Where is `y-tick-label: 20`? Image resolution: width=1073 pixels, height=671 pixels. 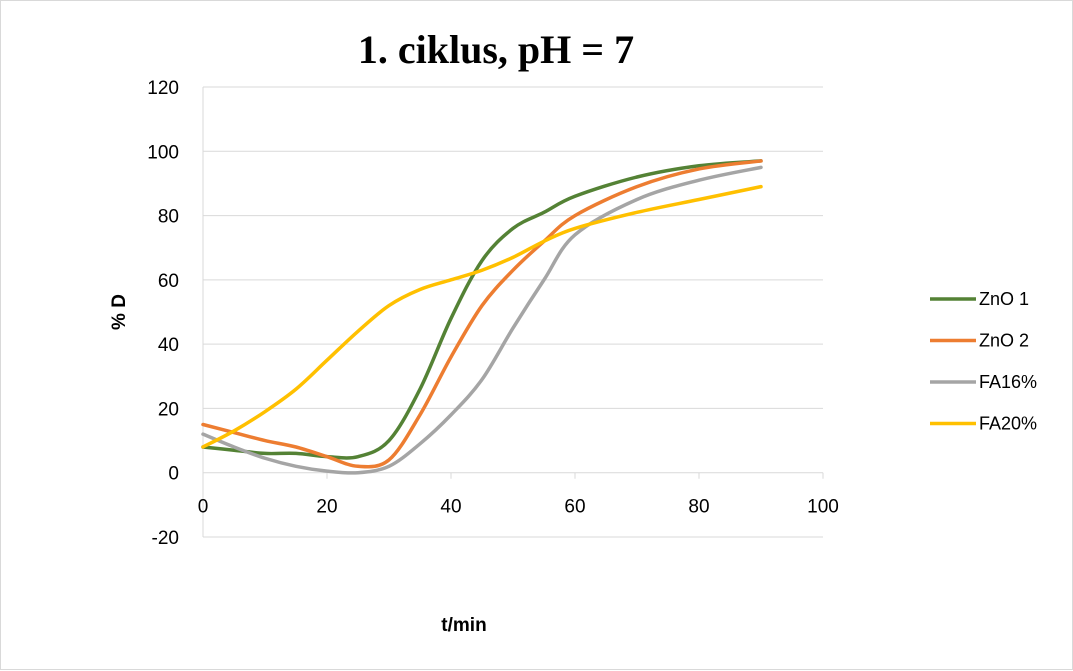
y-tick-label: 20 is located at coordinates (168, 409).